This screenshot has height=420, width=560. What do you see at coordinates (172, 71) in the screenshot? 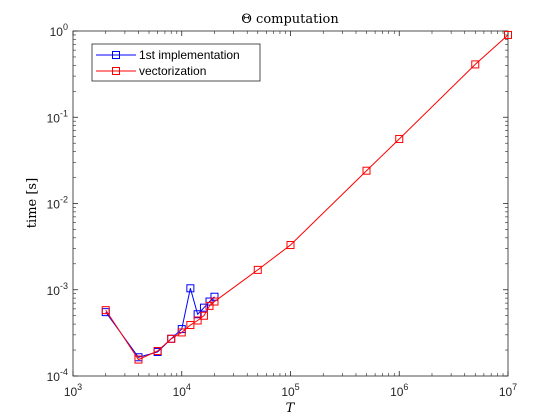
I see `legend-label-vectorization: vectorization` at bounding box center [172, 71].